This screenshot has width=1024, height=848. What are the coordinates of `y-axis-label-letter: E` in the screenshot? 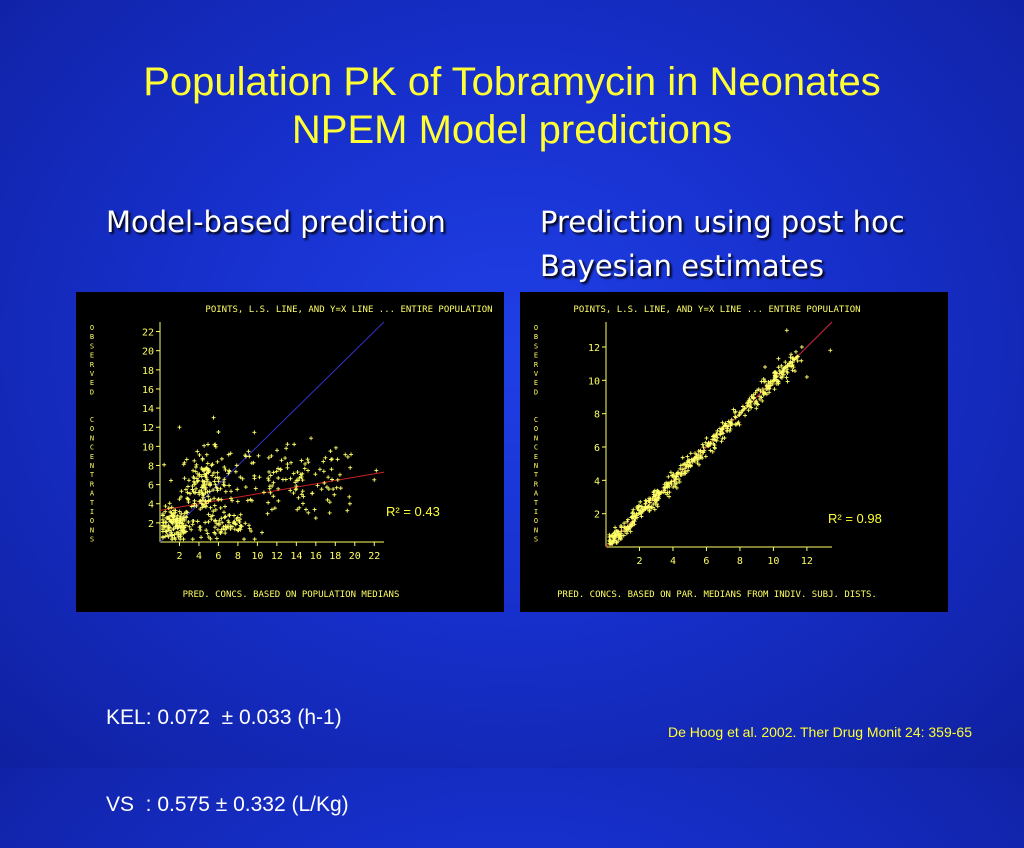 It's located at (92, 457).